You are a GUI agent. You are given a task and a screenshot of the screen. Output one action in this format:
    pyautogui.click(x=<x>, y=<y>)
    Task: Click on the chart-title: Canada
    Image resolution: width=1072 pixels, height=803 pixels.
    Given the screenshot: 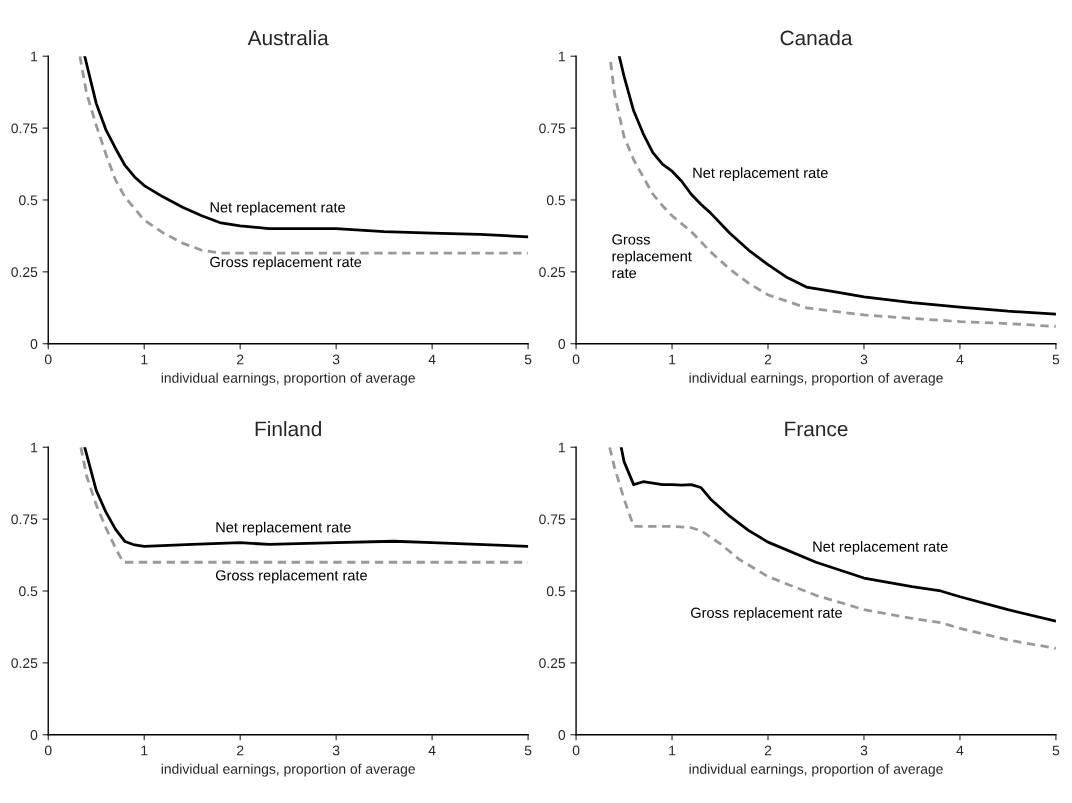 What is the action you would take?
    pyautogui.click(x=816, y=38)
    